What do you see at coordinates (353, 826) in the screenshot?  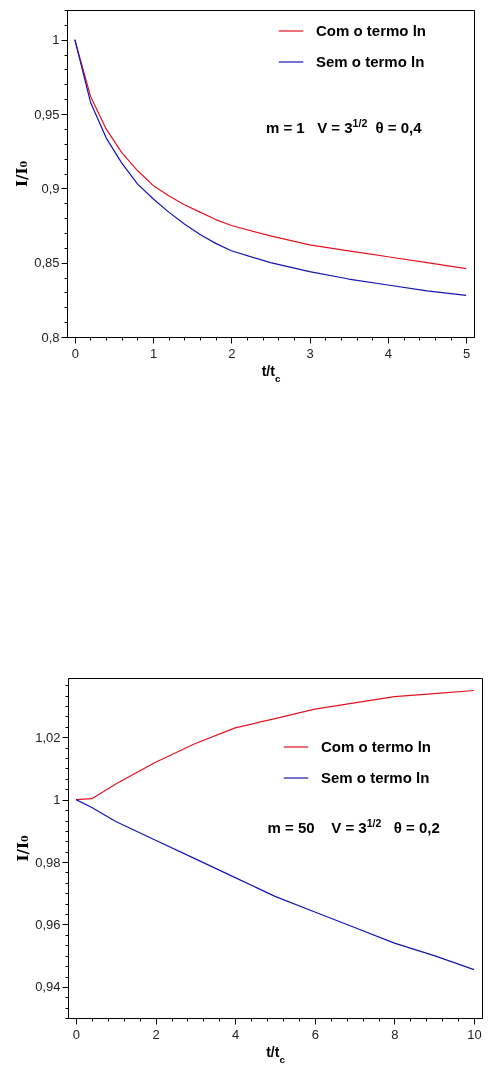 I see `annotation: m = 50 V = 3$^{1/2}$ θ = 0,2` at bounding box center [353, 826].